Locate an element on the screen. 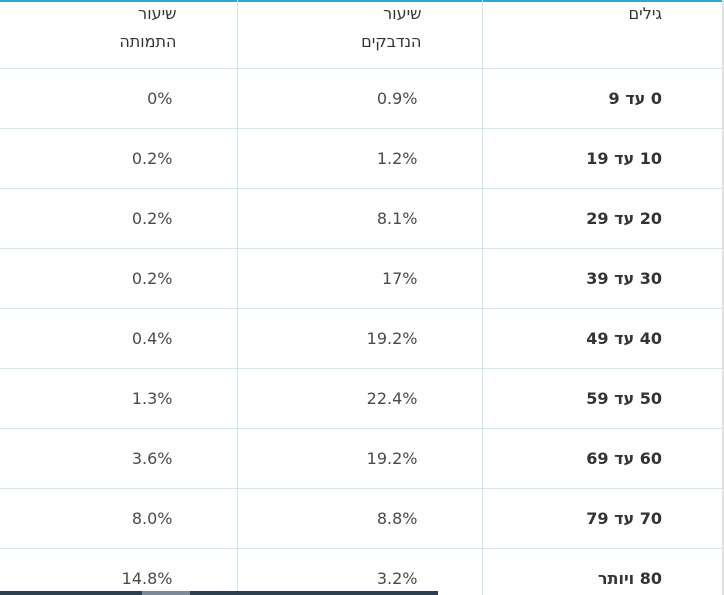 The height and width of the screenshot is (595, 724). cell-mortality-rate: 3.6% is located at coordinates (118, 458).